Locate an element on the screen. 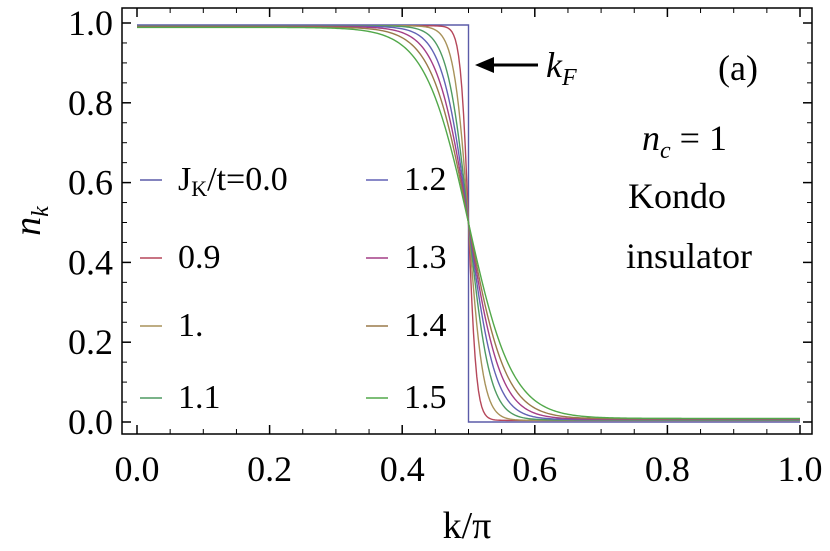 This screenshot has width=830, height=551. legend-item: JK/t=0.0 is located at coordinates (214, 181).